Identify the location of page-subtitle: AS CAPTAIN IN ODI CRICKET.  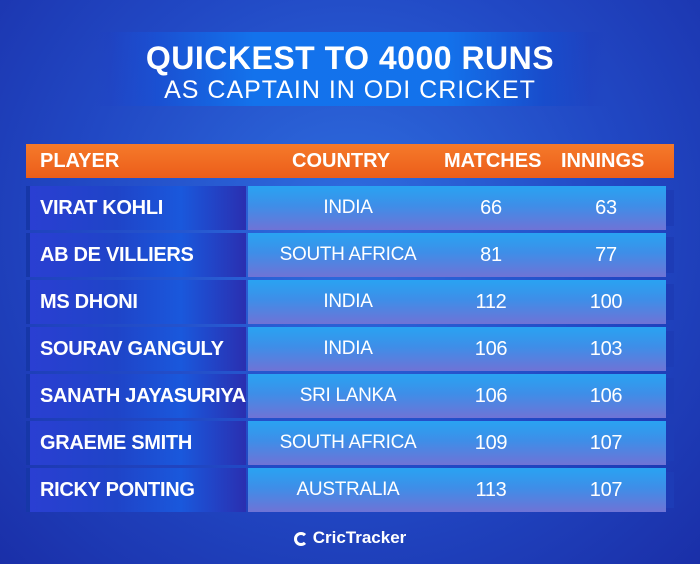
(350, 90).